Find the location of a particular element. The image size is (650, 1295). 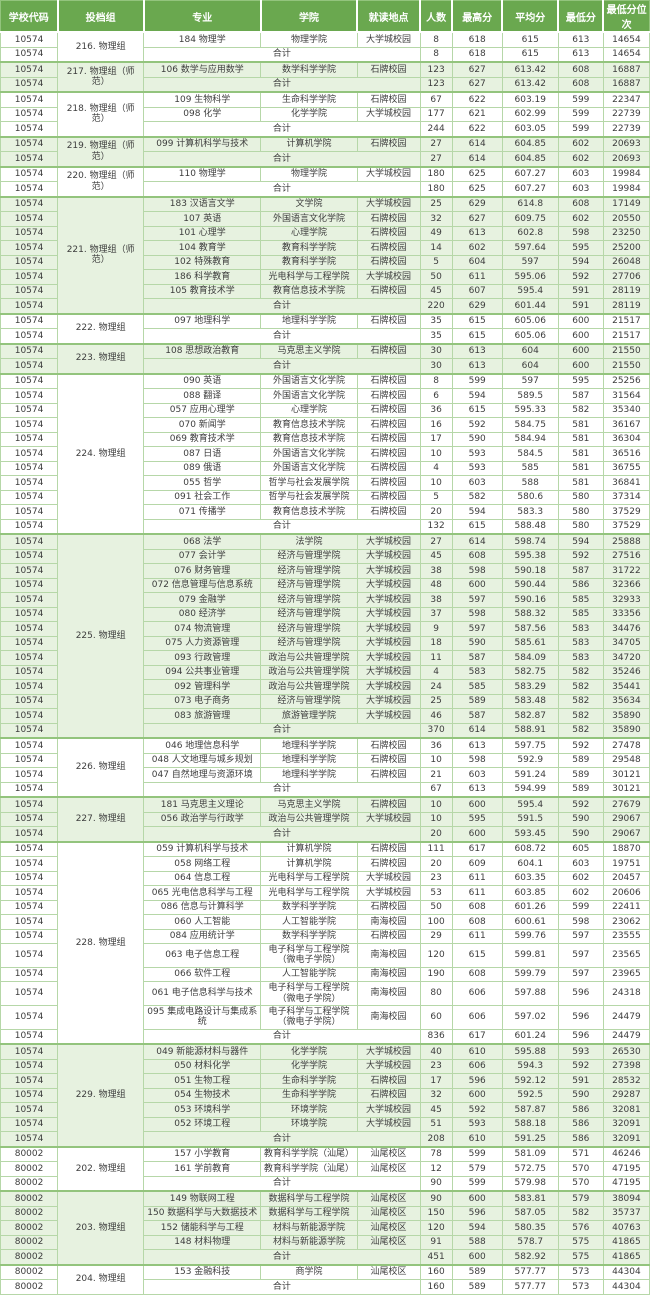

avg-score-cell: 580.6 is located at coordinates (530, 497).